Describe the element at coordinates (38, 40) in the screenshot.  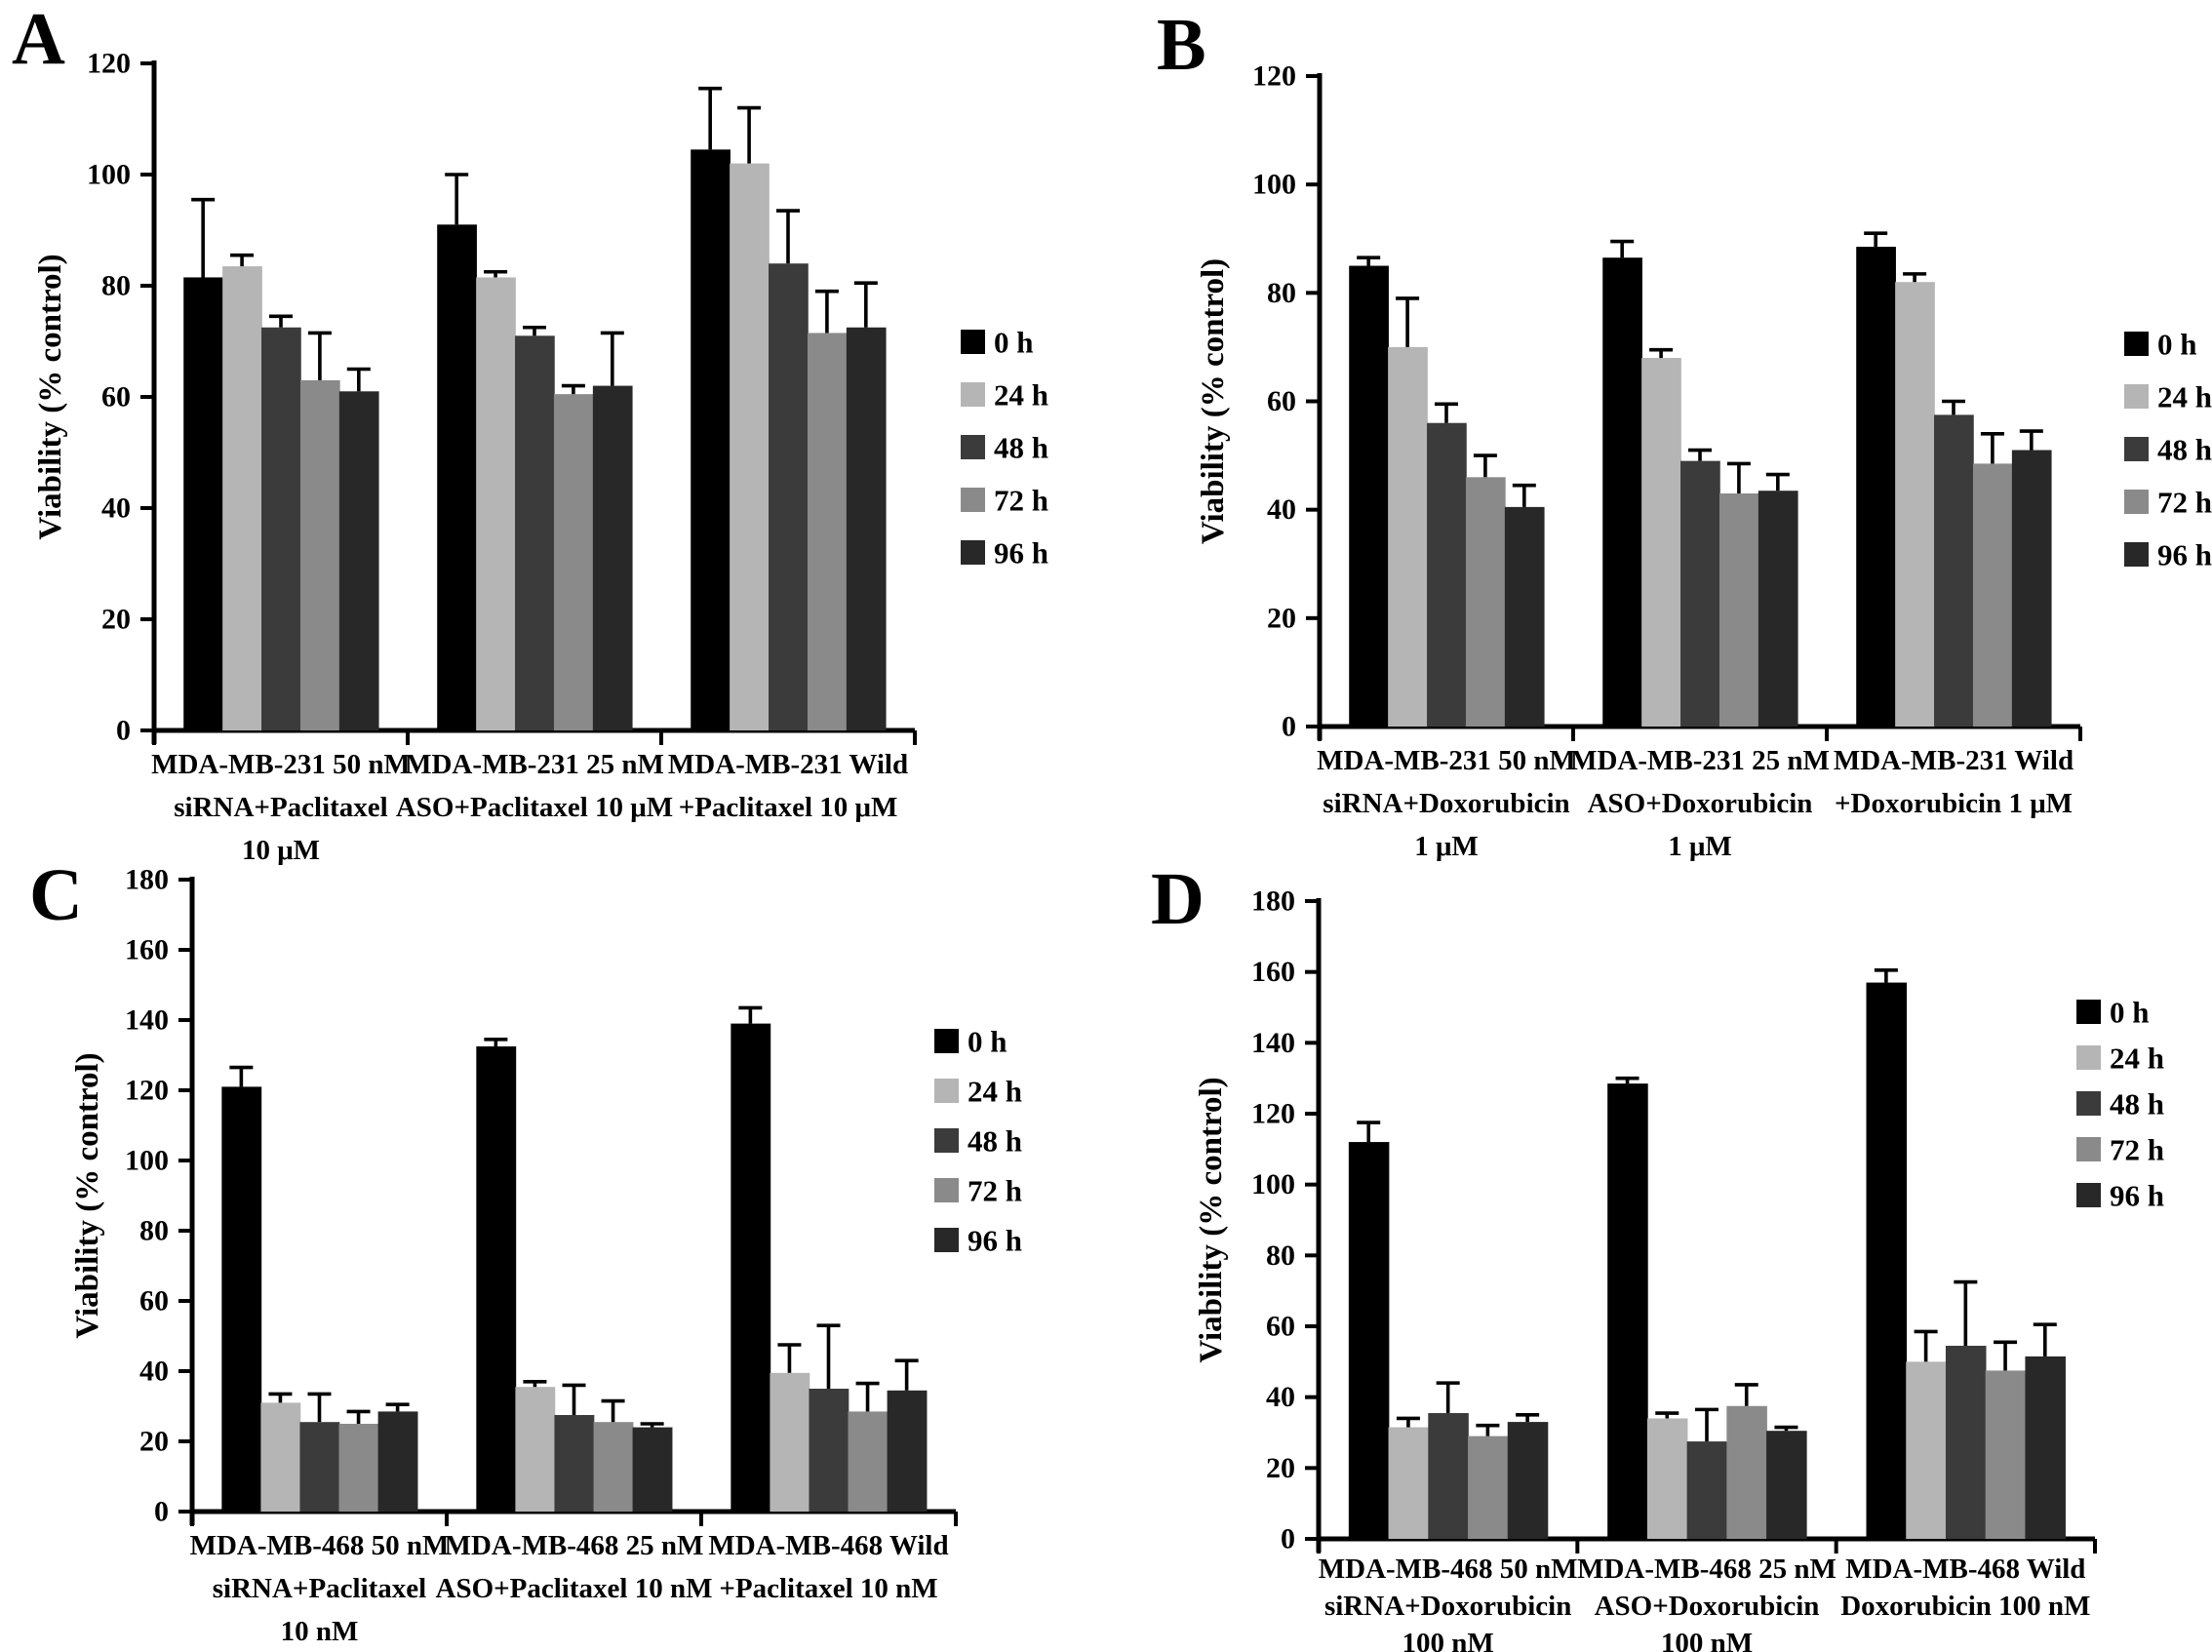
I see `panel-letter-a: A` at that location.